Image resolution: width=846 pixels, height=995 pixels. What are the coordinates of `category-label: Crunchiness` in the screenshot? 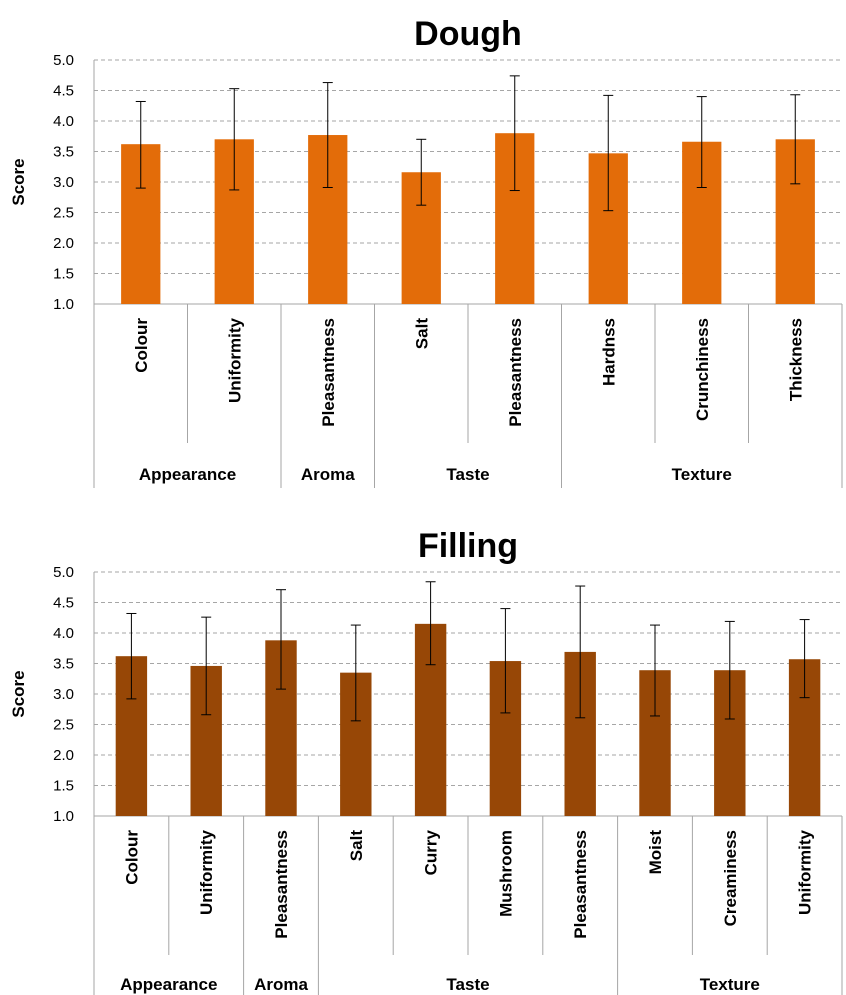 It's located at (702, 369).